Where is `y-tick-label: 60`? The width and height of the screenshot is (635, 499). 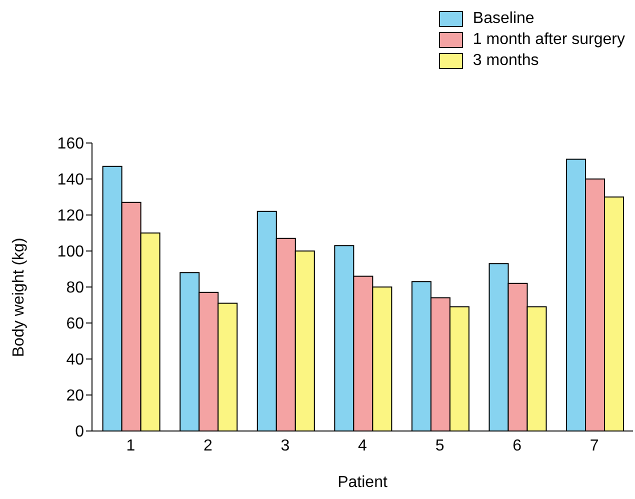
y-tick-label: 60 is located at coordinates (75, 324).